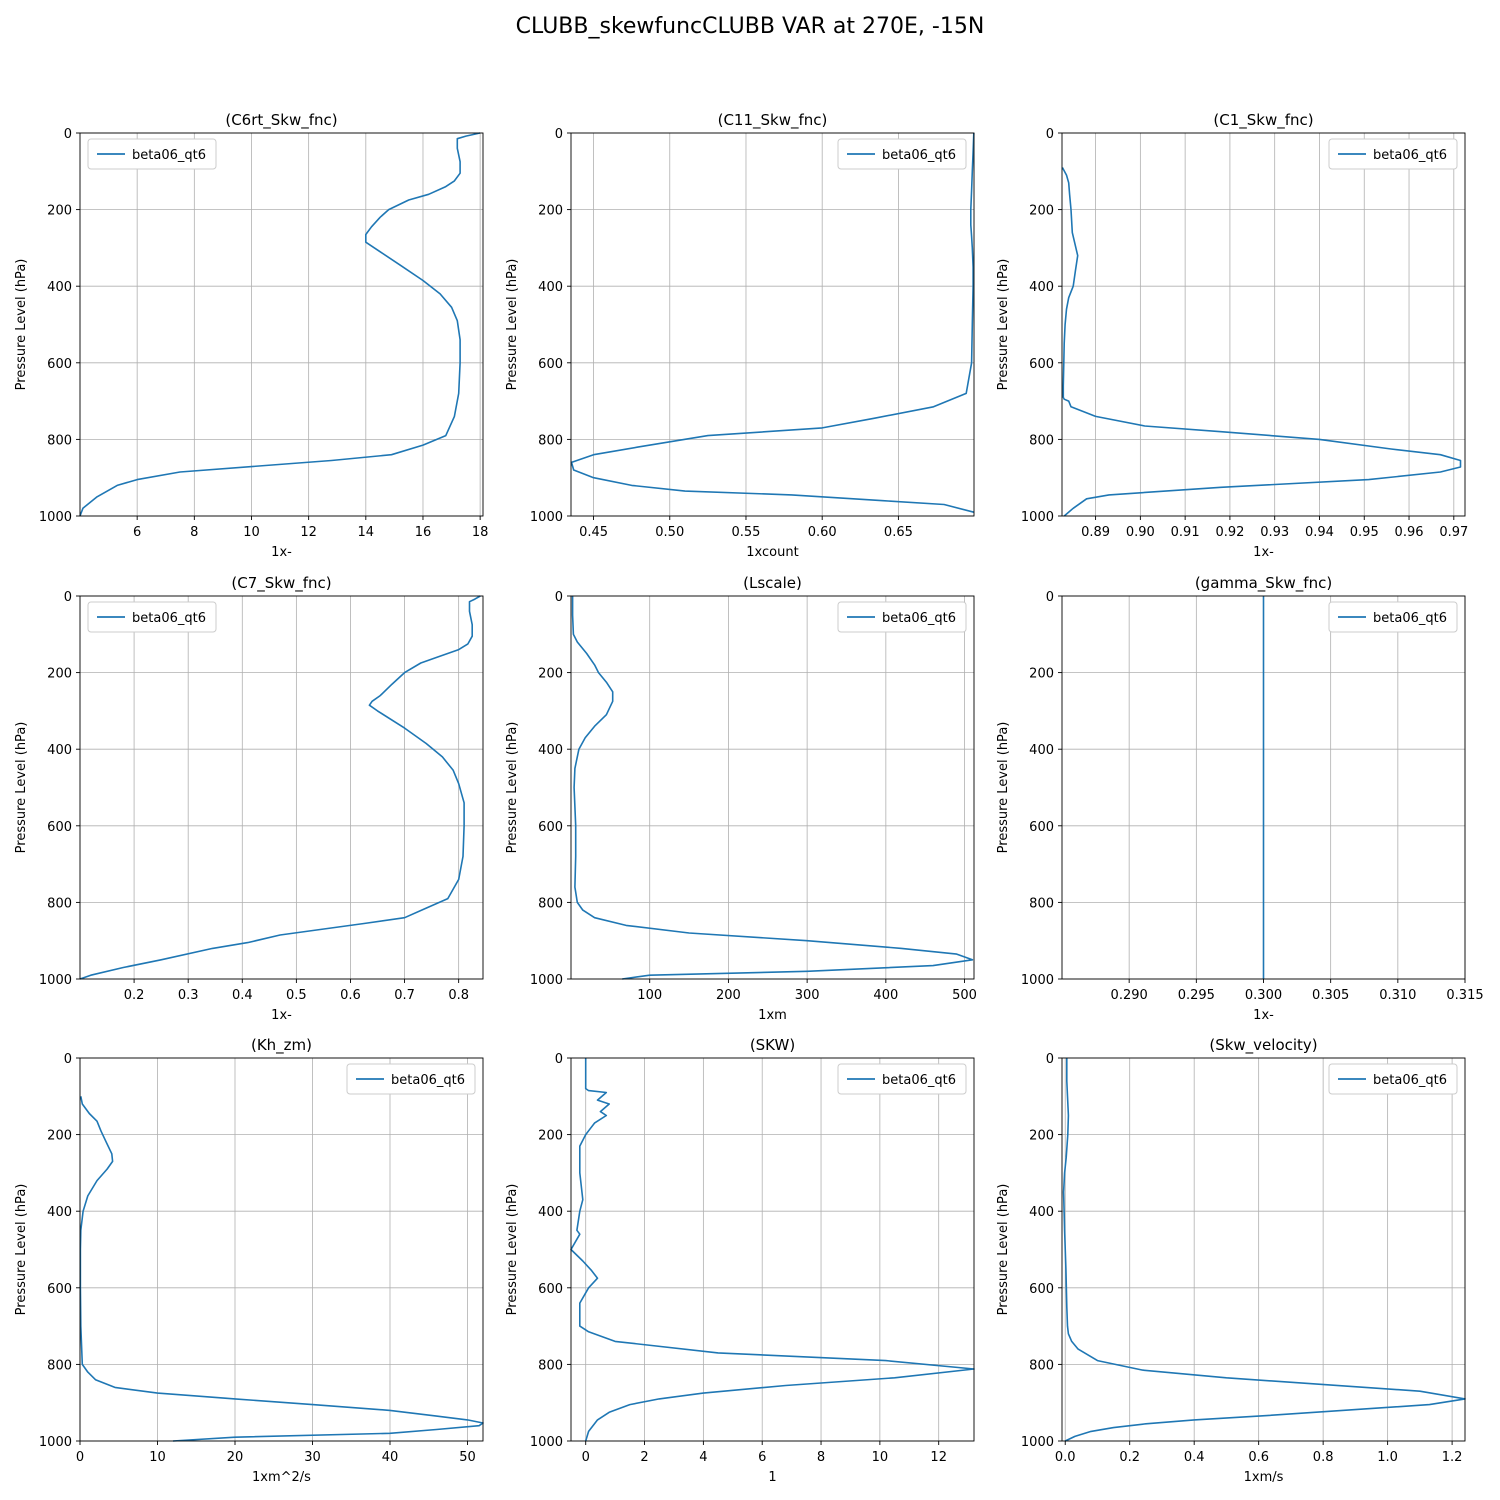 The width and height of the screenshot is (1500, 1500). What do you see at coordinates (772, 583) in the screenshot?
I see `subplot-title: (Lscale)` at bounding box center [772, 583].